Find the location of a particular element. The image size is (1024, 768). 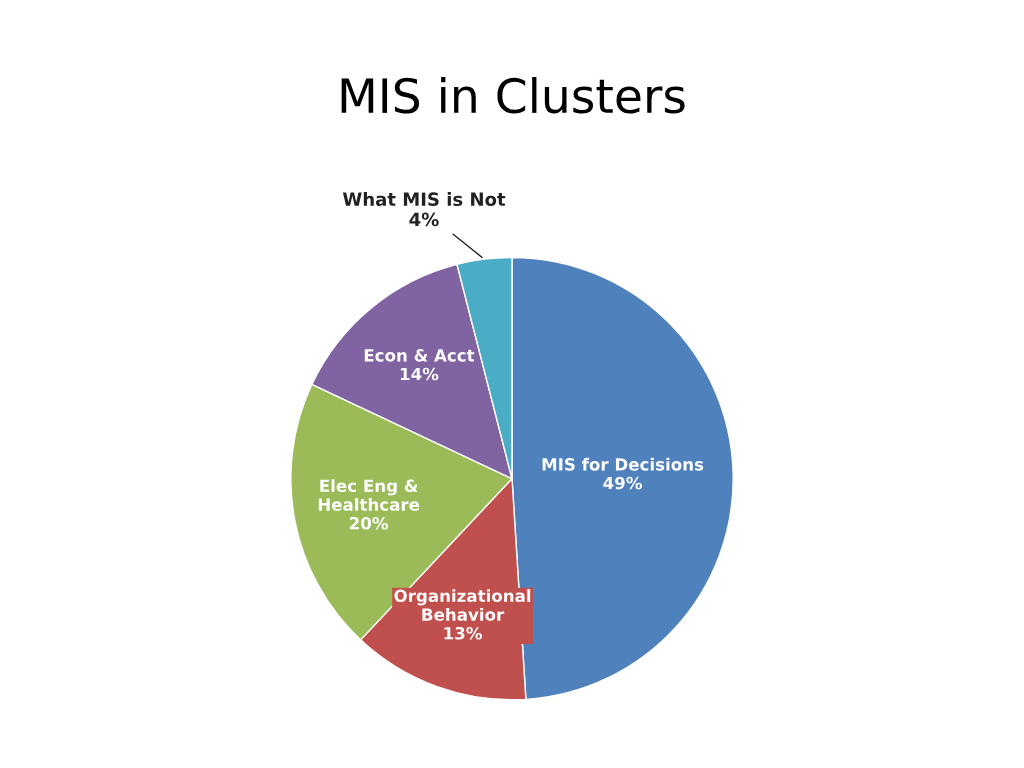

slice-label: Elec Eng & Healthcare is located at coordinates (369, 495).